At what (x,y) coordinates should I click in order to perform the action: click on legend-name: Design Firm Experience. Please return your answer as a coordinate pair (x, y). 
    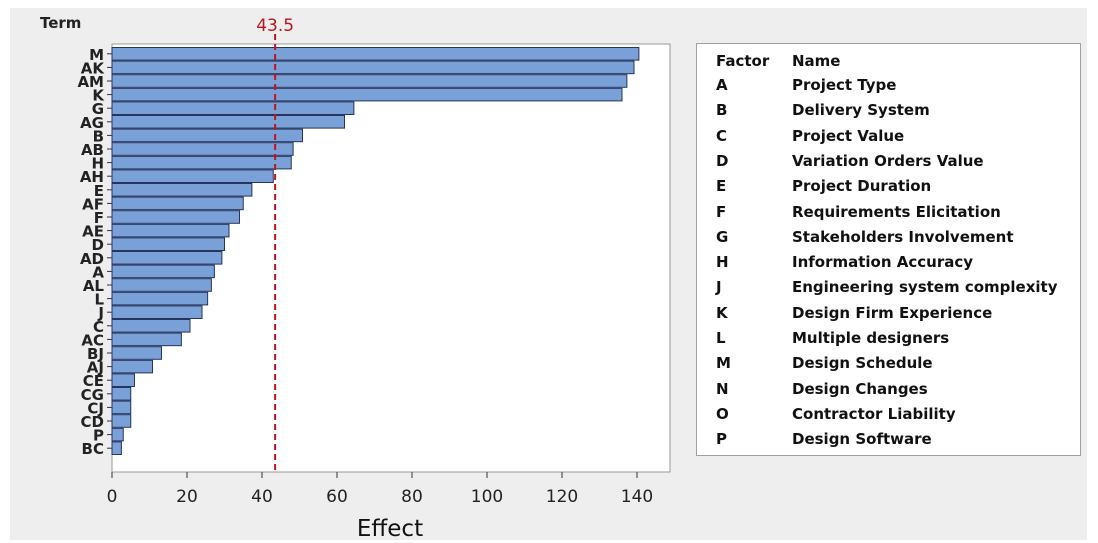
    Looking at the image, I should click on (892, 312).